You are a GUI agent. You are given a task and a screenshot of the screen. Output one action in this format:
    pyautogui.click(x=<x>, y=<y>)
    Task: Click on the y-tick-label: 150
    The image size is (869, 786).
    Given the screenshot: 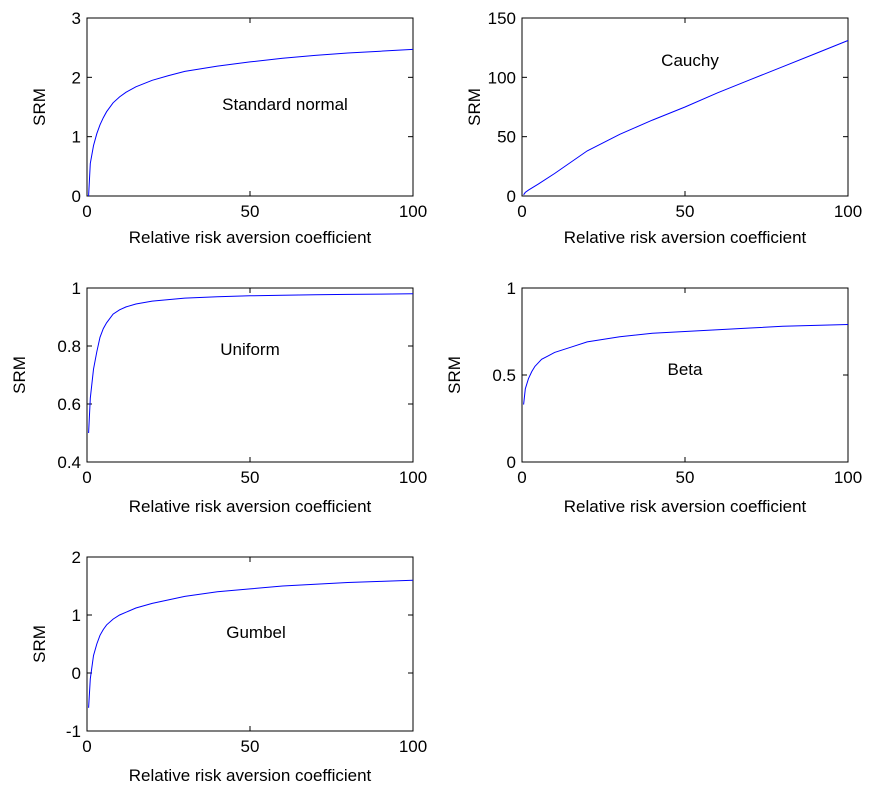 What is the action you would take?
    pyautogui.click(x=502, y=18)
    